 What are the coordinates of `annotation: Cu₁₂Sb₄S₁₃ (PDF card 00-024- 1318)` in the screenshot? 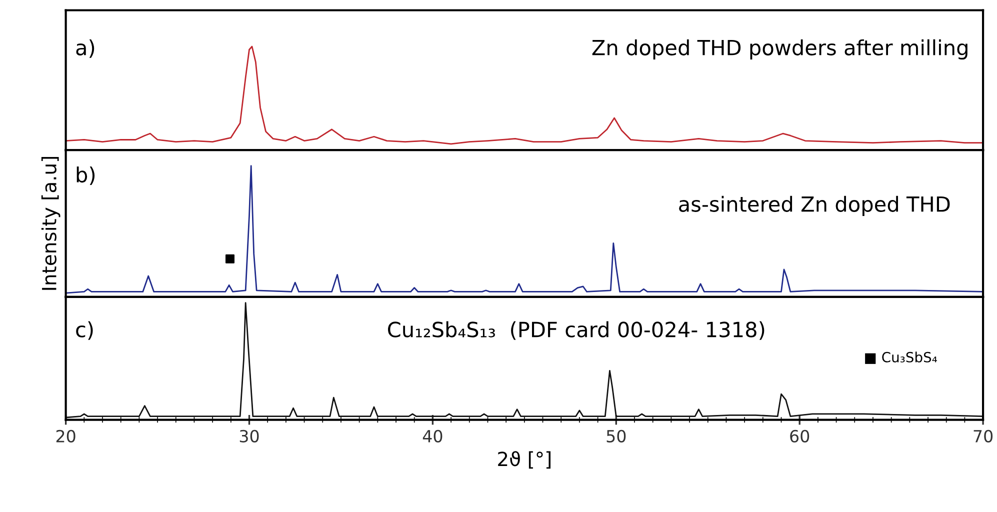 It's located at (576, 330).